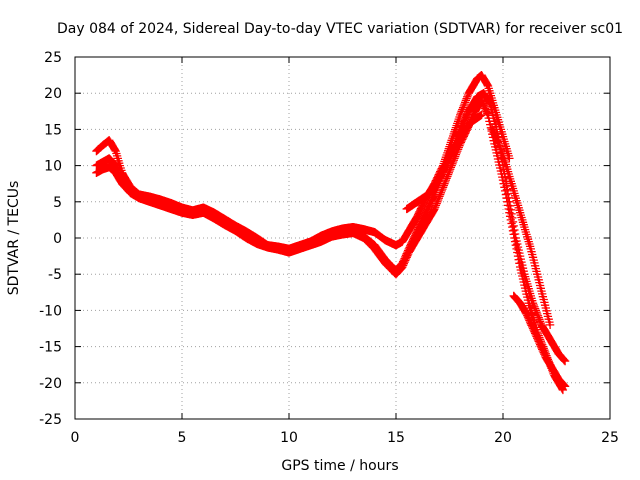 The height and width of the screenshot is (480, 640). I want to click on x-tick-label: 0, so click(75, 438).